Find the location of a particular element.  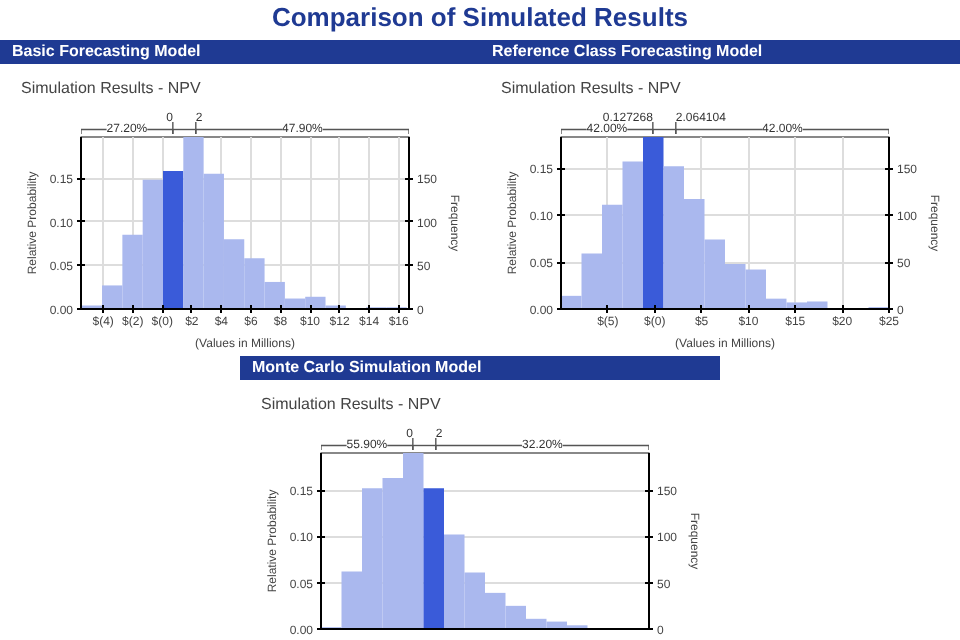

chart-title: Monte Carlo Simulation Model is located at coordinates (367, 368).